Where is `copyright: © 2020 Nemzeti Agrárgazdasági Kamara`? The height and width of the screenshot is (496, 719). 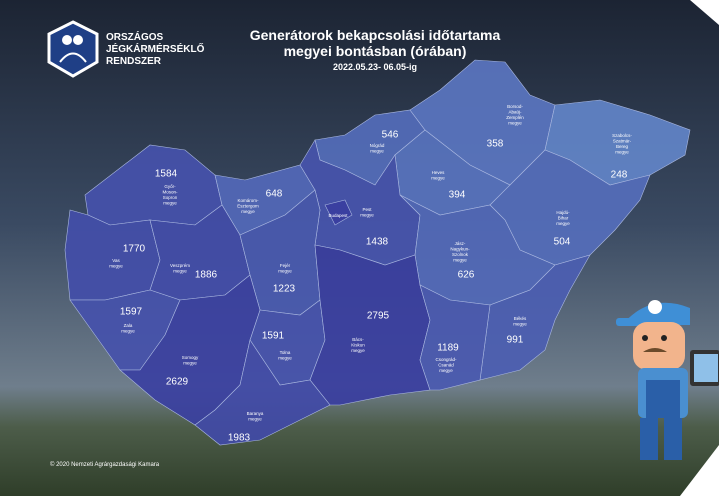
copyright: © 2020 Nemzeti Agrárgazdasági Kamara is located at coordinates (105, 464).